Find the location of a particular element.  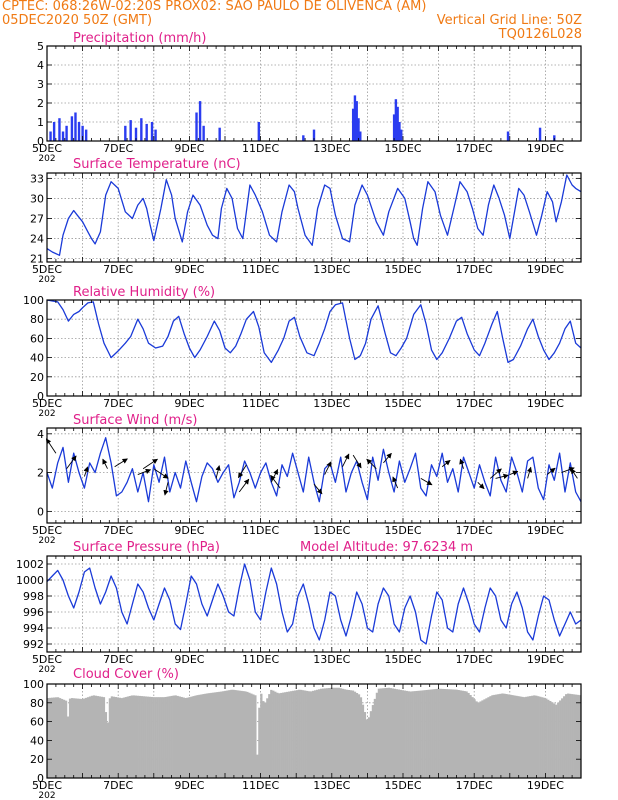

panel-annotation: Model Altitude: 97.6234 m is located at coordinates (386, 547).